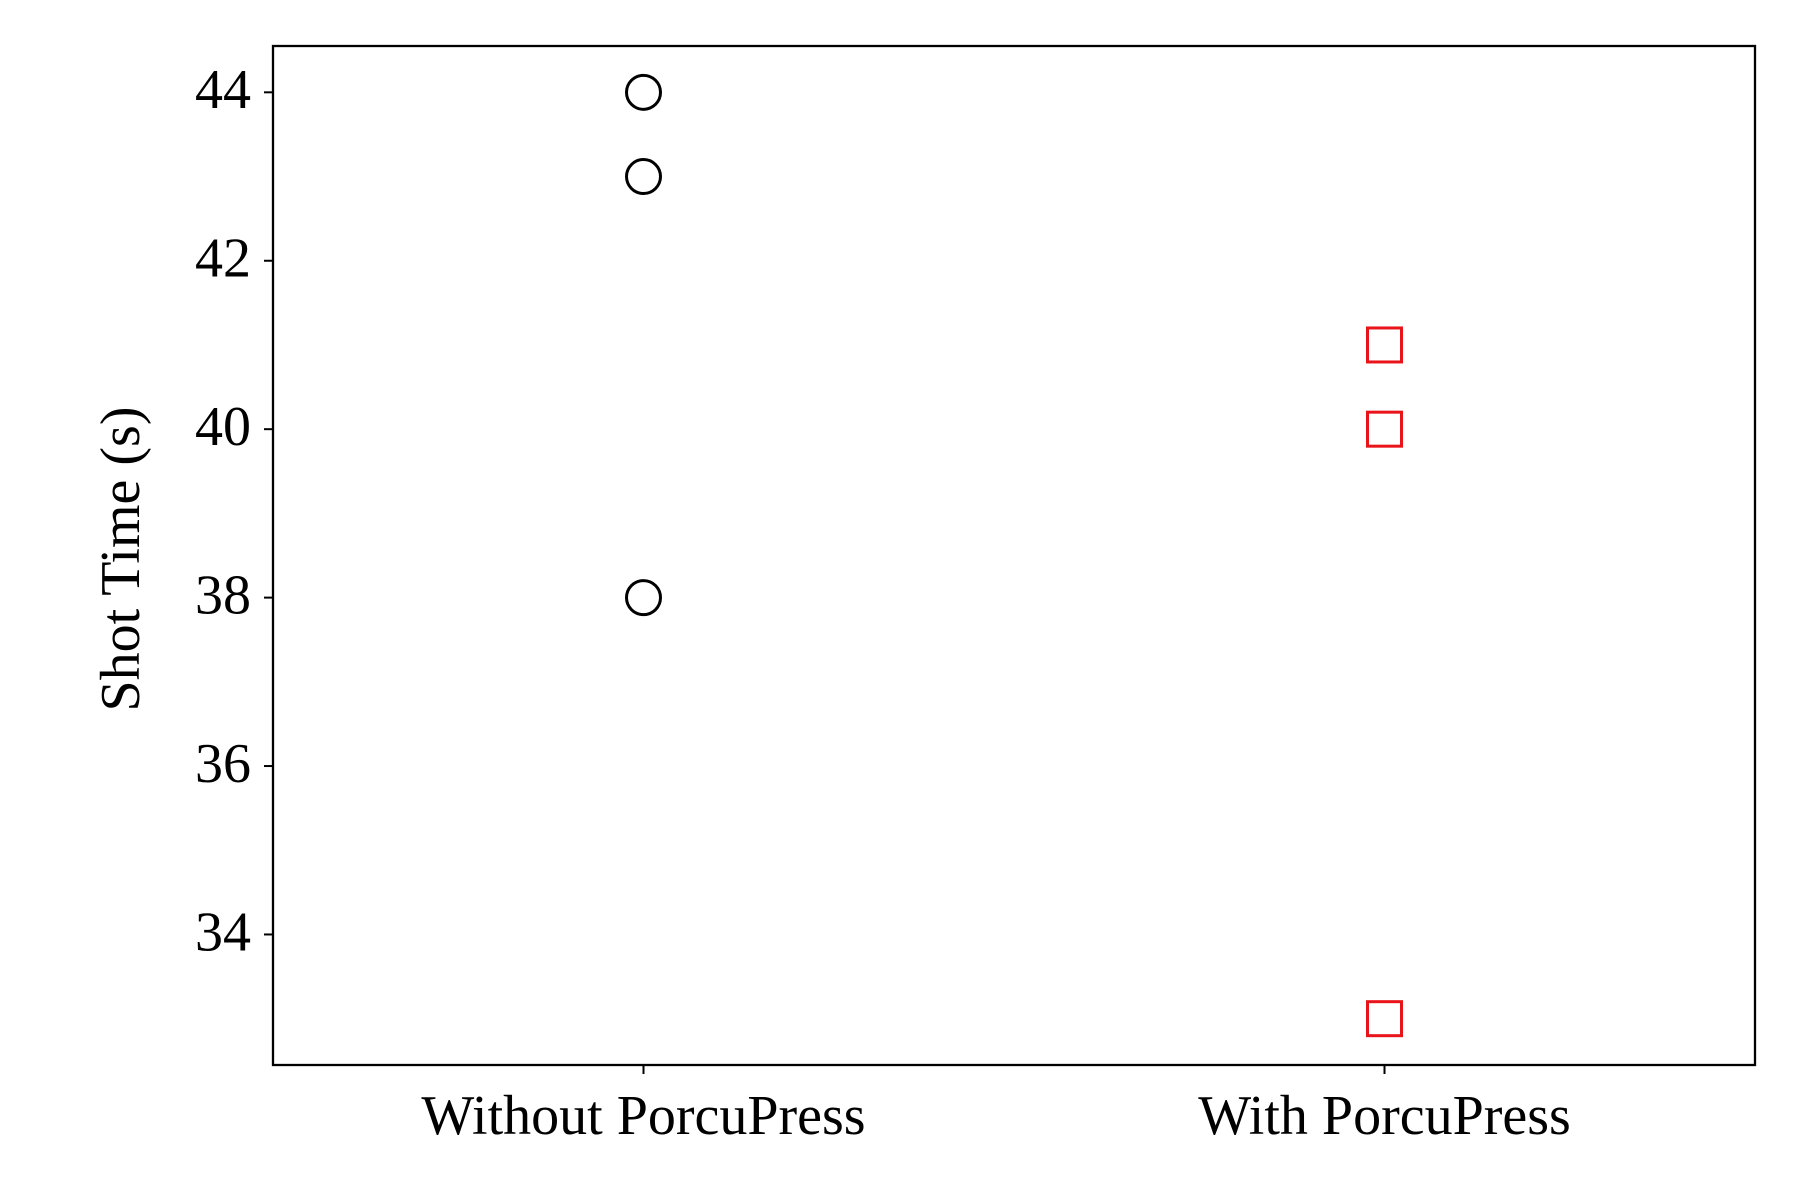  I want to click on x-tick-label: With PorcuPress, so click(1384, 1116).